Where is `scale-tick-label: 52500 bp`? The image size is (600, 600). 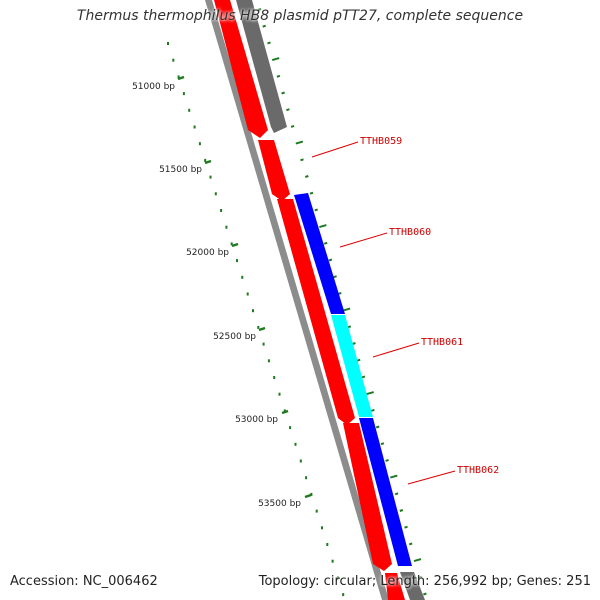
scale-tick-label: 52500 bp is located at coordinates (234, 337).